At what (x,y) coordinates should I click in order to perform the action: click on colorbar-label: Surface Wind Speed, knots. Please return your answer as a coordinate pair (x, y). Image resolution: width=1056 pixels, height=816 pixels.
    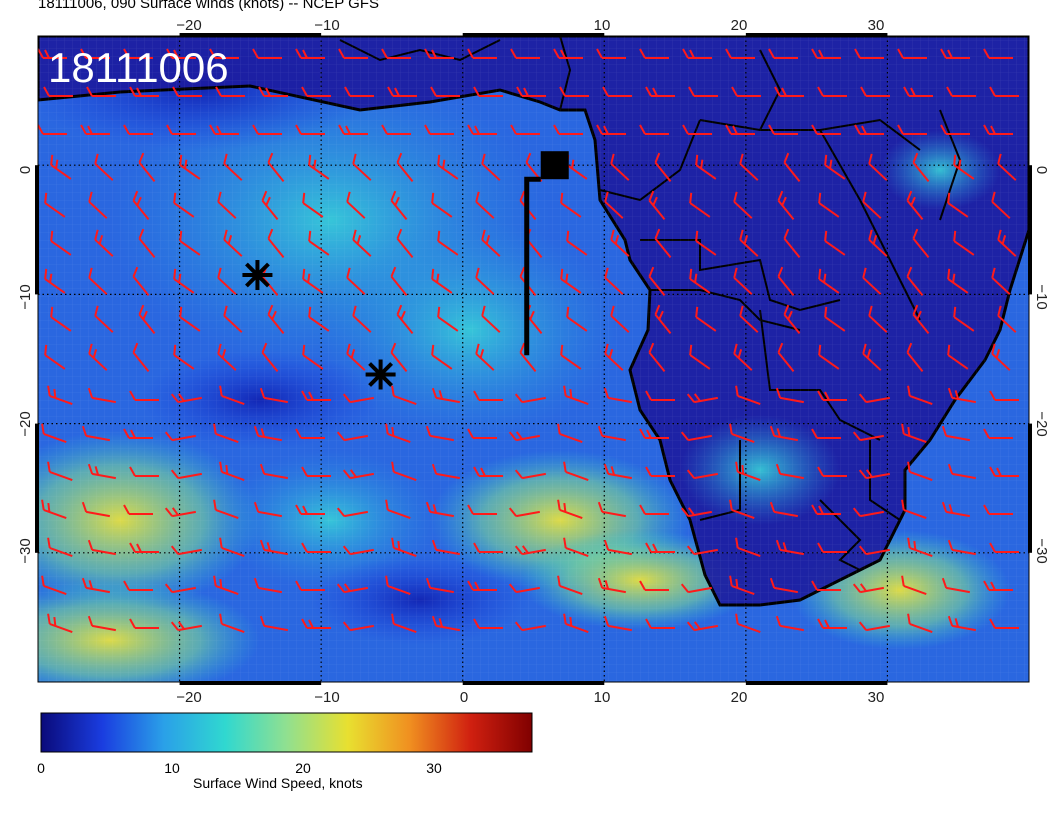
    Looking at the image, I should click on (278, 783).